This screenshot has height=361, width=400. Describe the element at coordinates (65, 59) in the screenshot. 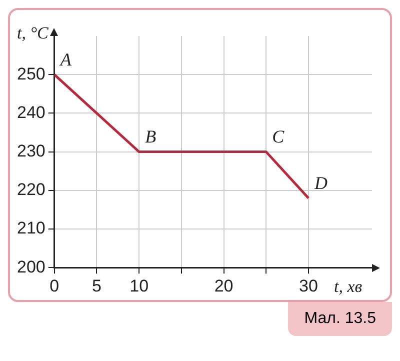

I see `annotation: A` at that location.